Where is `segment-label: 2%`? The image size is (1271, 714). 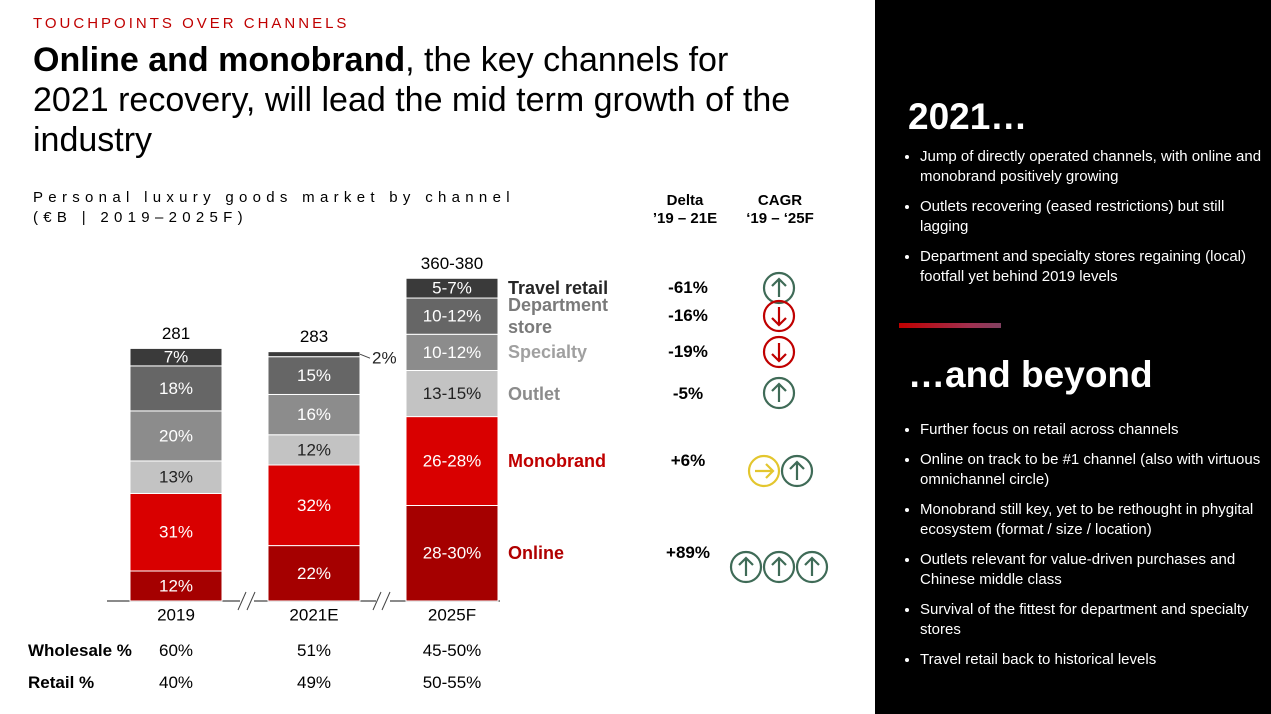 segment-label: 2% is located at coordinates (384, 358).